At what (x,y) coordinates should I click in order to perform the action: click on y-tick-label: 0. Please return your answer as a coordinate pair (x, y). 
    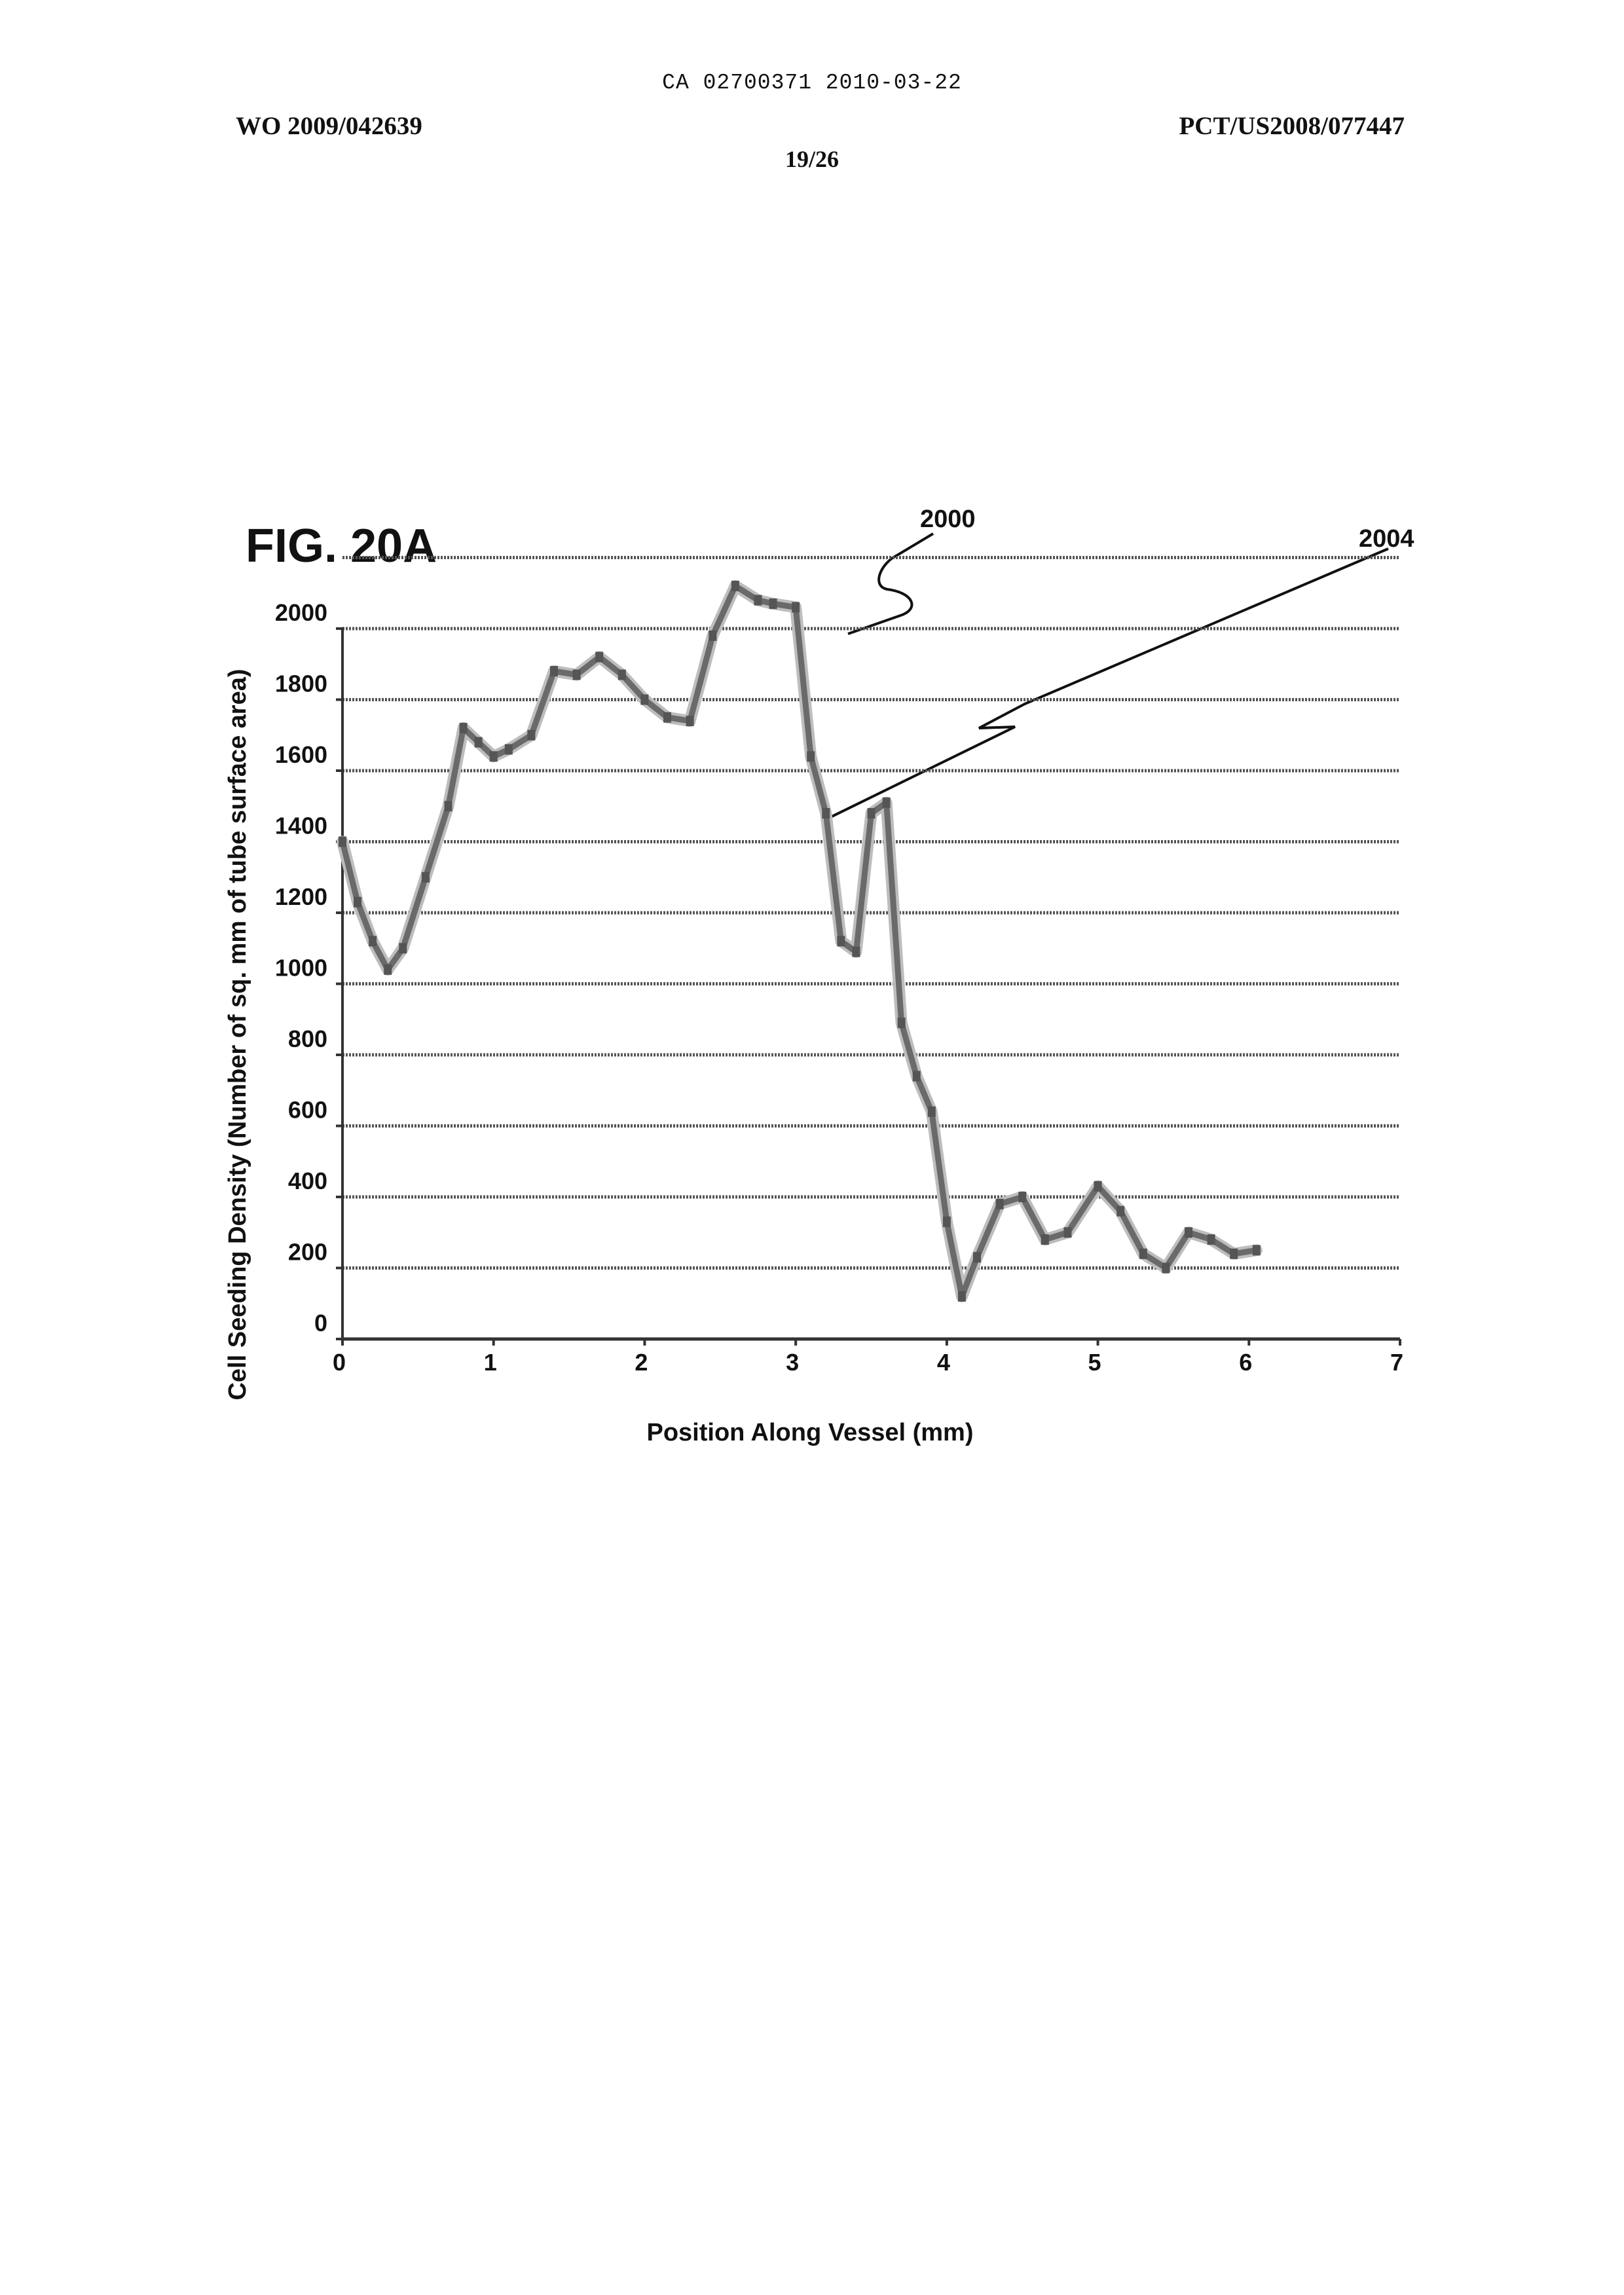
    Looking at the image, I should click on (320, 1323).